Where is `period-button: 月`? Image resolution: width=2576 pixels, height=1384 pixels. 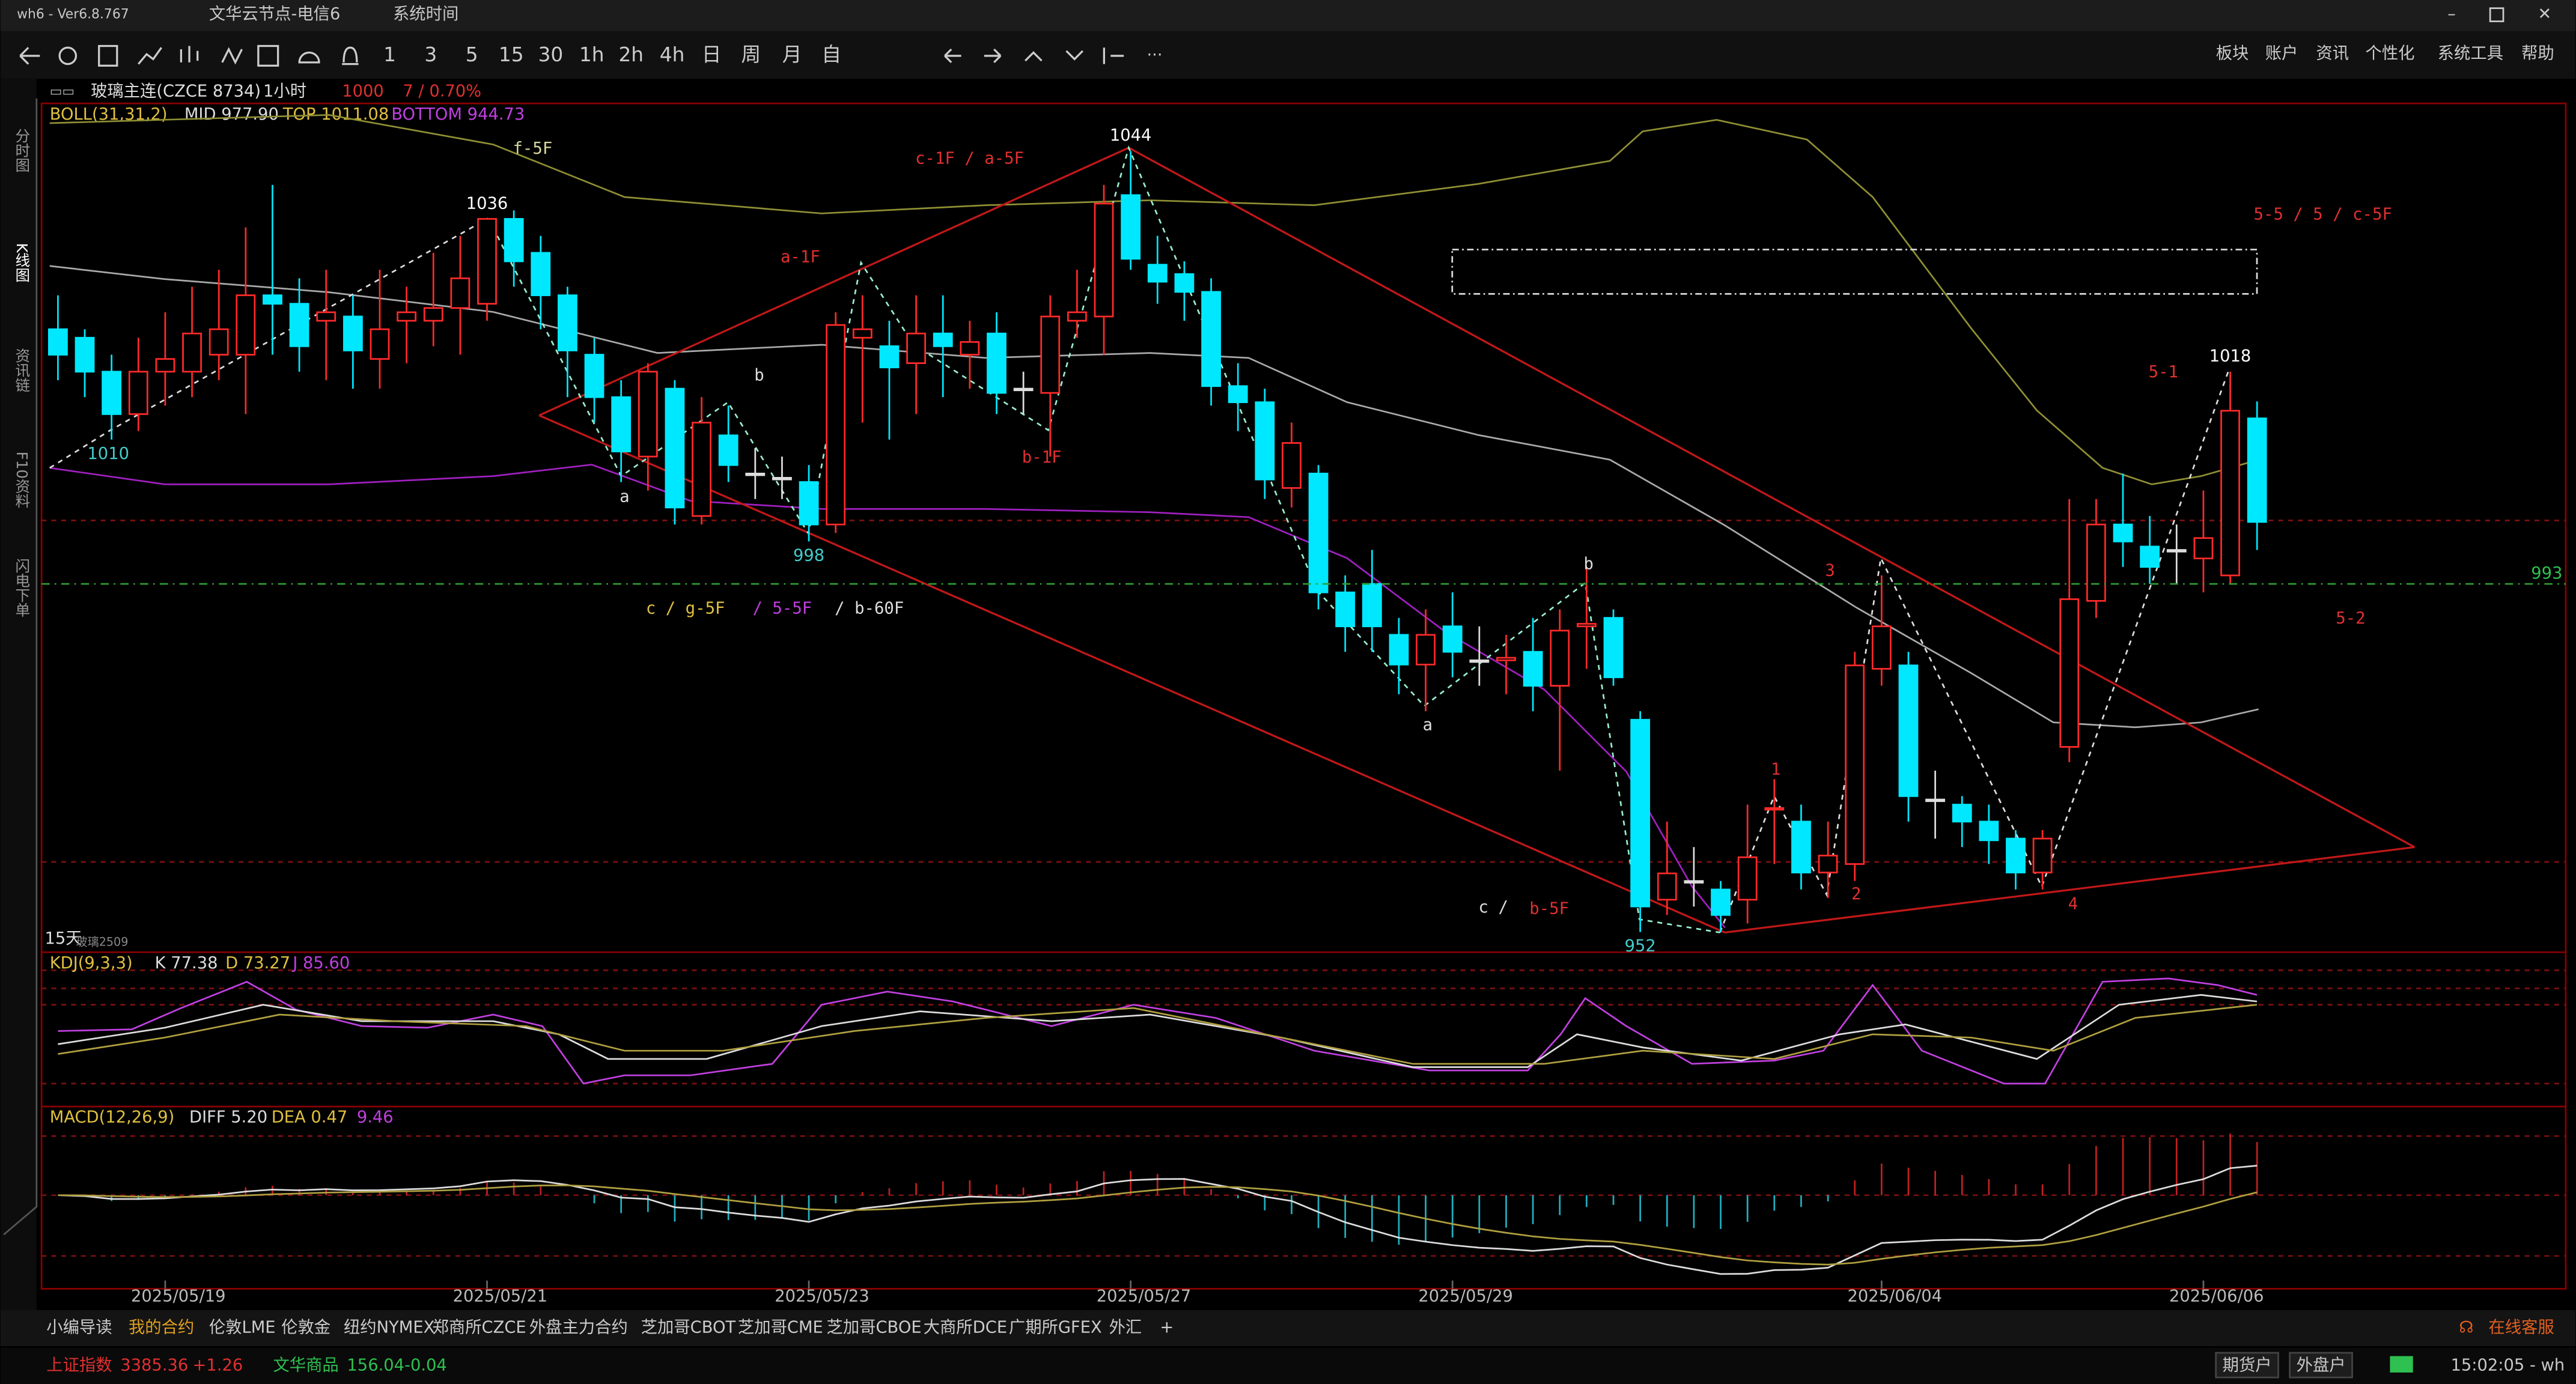
period-button: 月 is located at coordinates (792, 54).